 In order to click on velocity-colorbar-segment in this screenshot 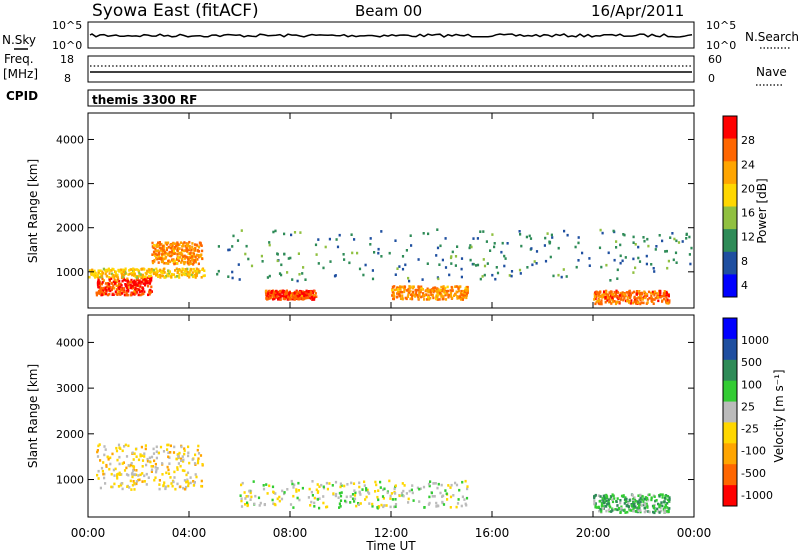, I will do `click(730, 370)`.